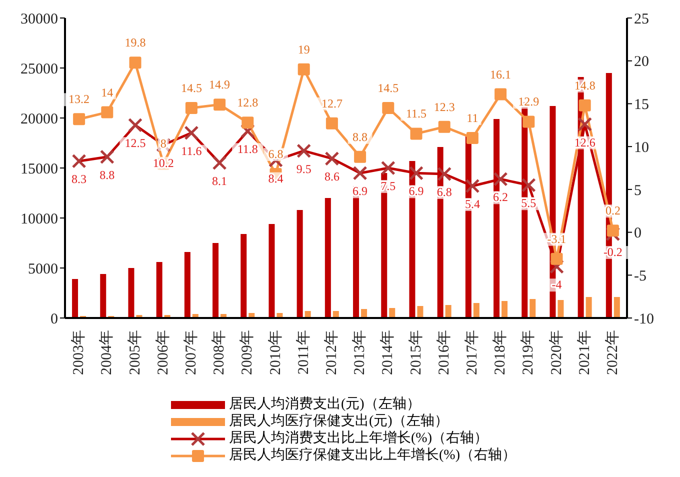 Image resolution: width=680 pixels, height=477 pixels. What do you see at coordinates (39, 169) in the screenshot?
I see `y-tick-label: 15000` at bounding box center [39, 169].